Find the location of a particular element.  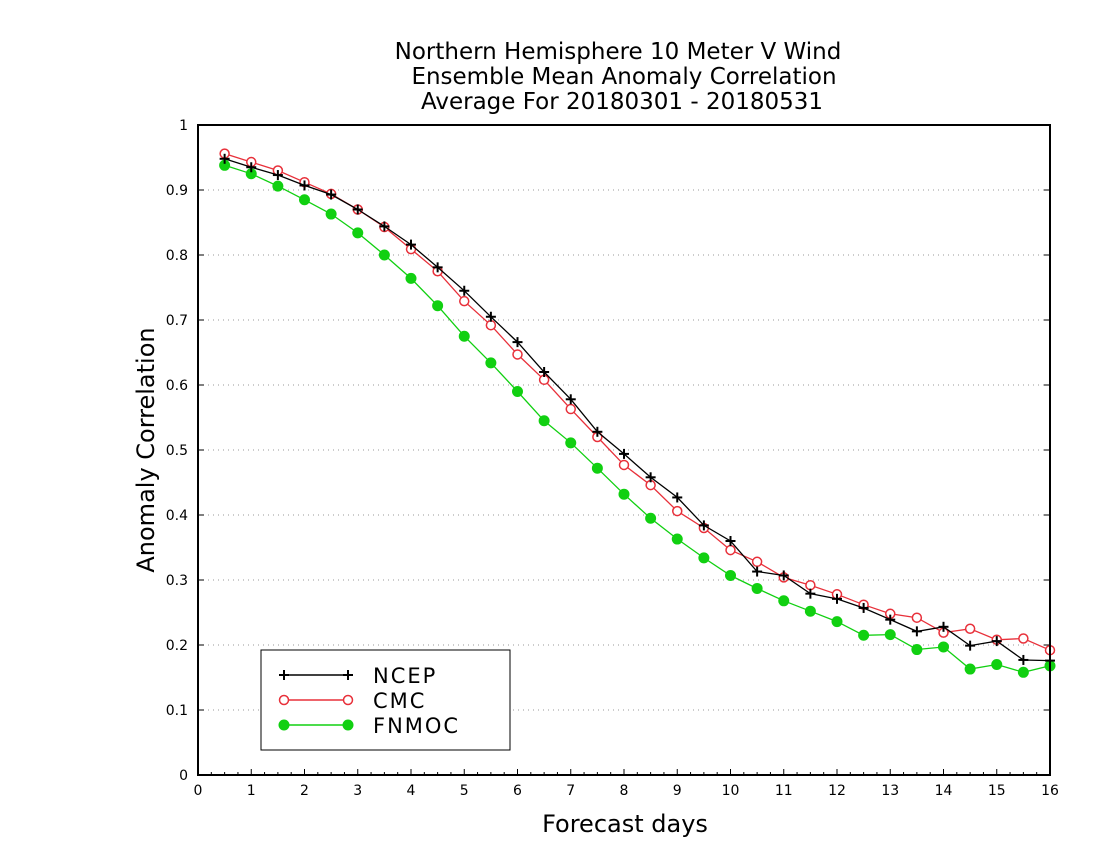

y-axis-label: Anomaly Correlation is located at coordinates (146, 449).